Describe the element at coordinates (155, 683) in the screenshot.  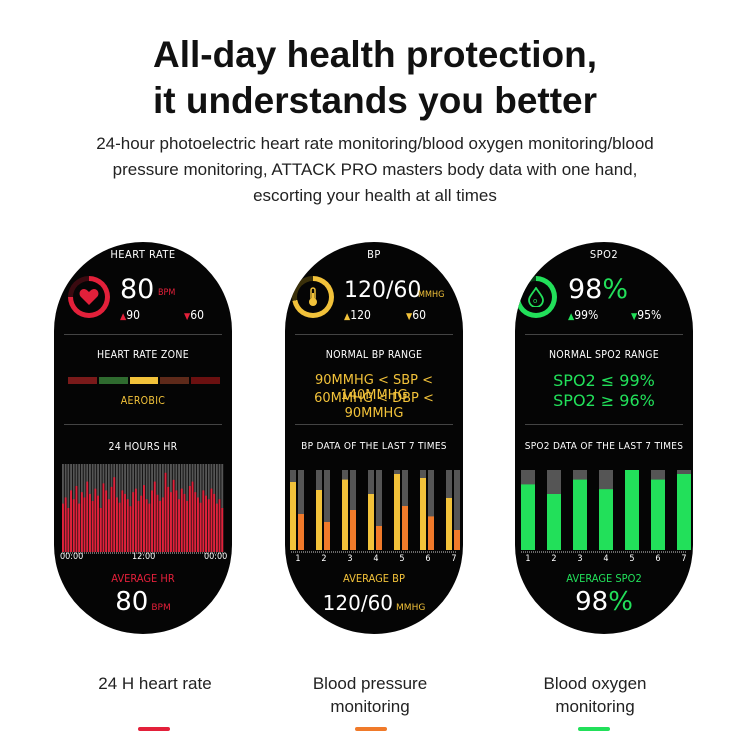
I see `caption-heart-rate: 24 H heart rate` at that location.